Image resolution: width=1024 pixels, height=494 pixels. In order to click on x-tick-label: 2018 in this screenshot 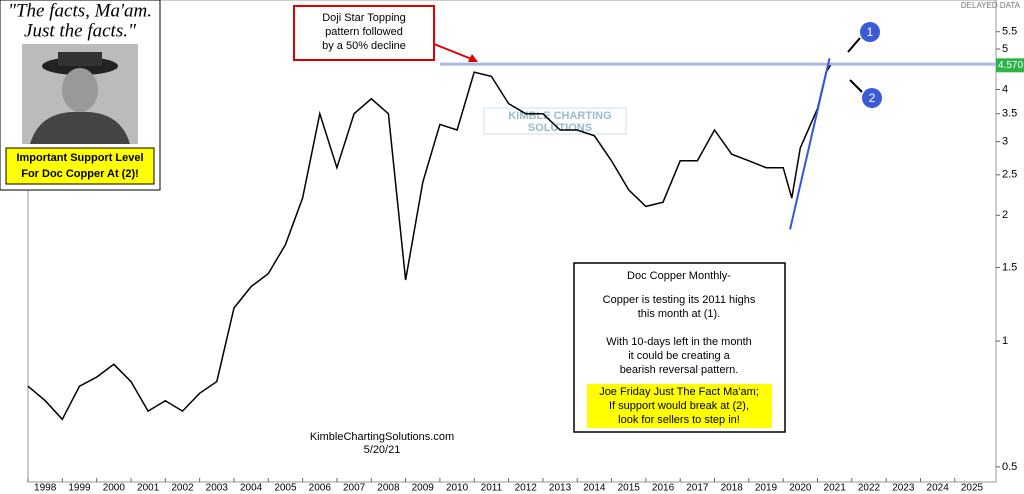, I will do `click(732, 488)`.